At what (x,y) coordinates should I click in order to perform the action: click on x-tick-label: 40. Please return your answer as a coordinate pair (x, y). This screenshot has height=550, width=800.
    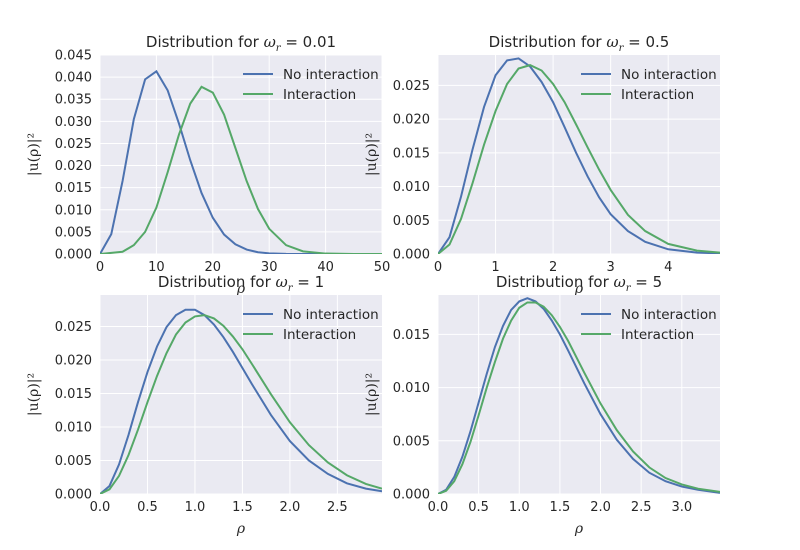
    Looking at the image, I should click on (325, 267).